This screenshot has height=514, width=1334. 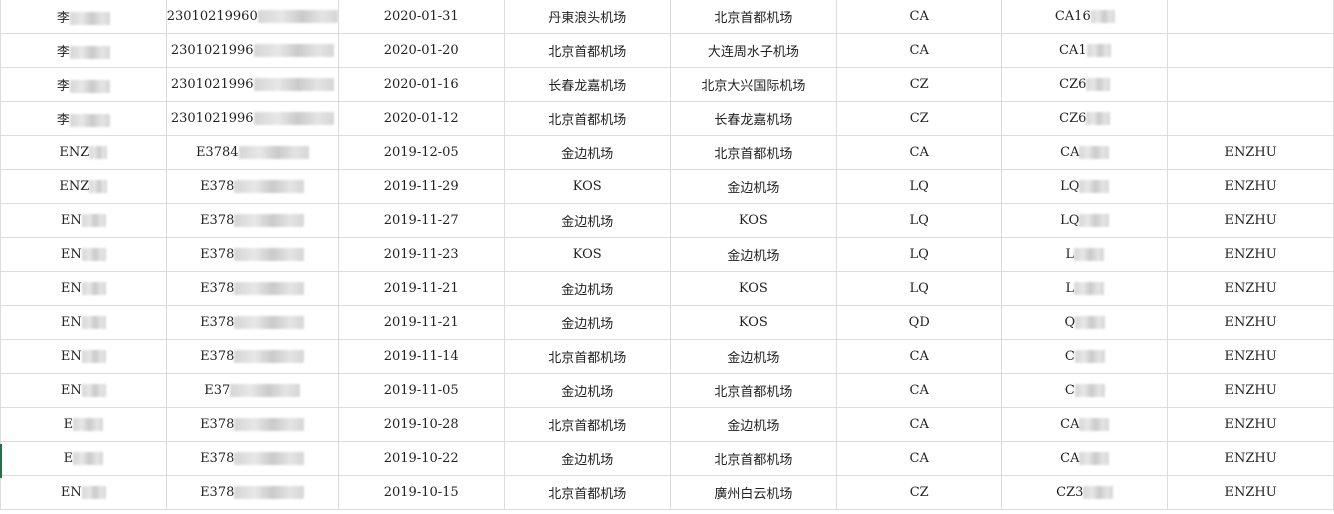 I want to click on cell-date: 2020-01-20, so click(x=421, y=50).